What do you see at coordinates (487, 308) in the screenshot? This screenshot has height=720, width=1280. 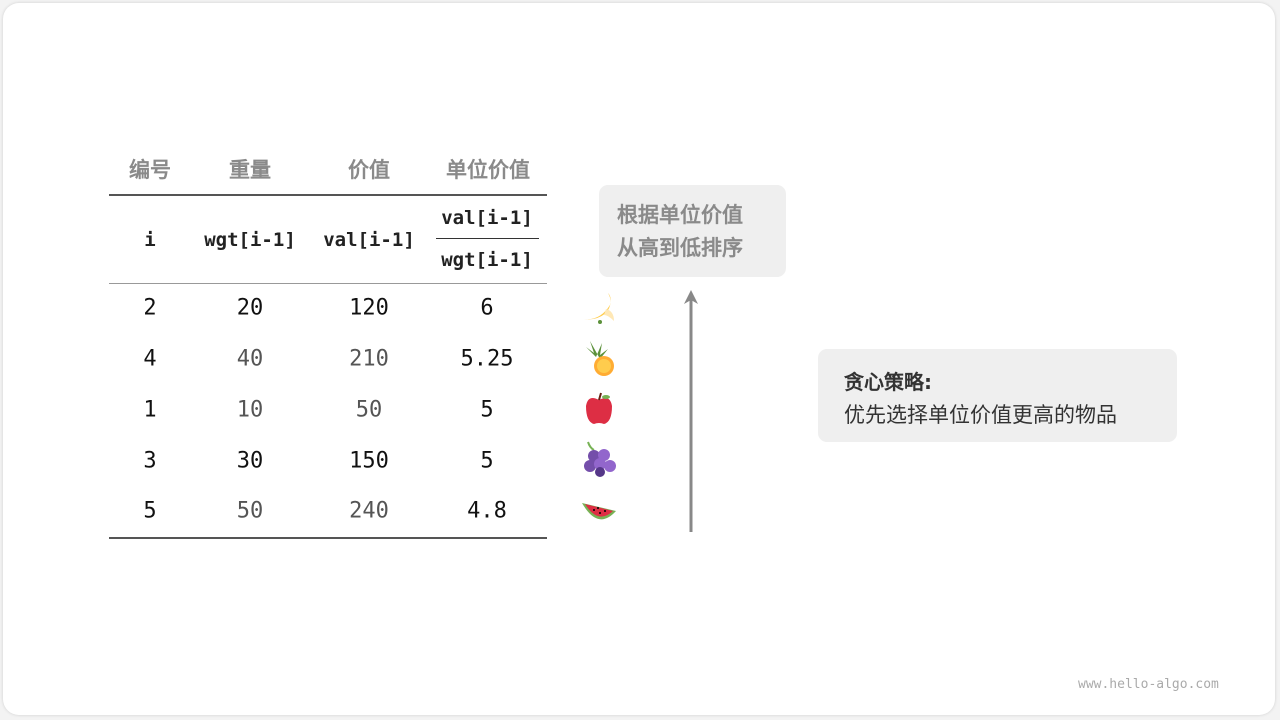 I see `cell-unit-value: 6` at bounding box center [487, 308].